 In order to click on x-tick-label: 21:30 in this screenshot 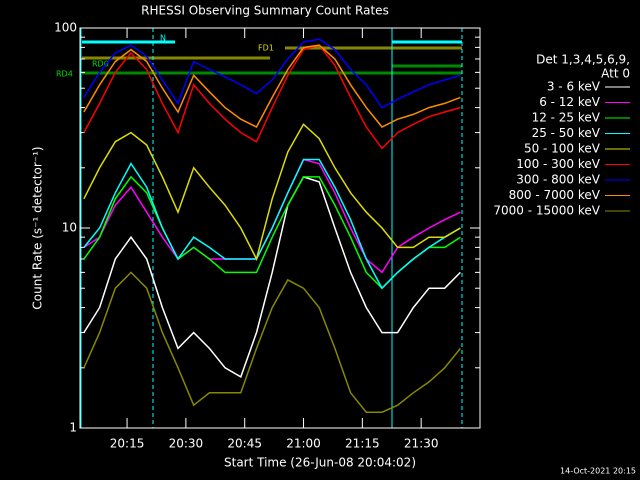, I will do `click(421, 444)`.